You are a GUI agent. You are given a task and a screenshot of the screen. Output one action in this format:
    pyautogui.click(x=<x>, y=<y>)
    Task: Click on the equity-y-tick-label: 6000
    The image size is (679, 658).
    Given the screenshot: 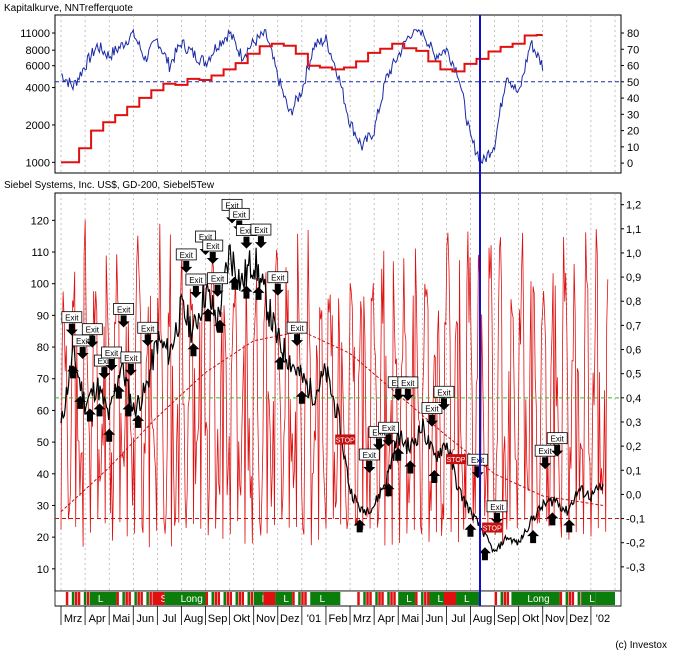 What is the action you would take?
    pyautogui.click(x=38, y=67)
    